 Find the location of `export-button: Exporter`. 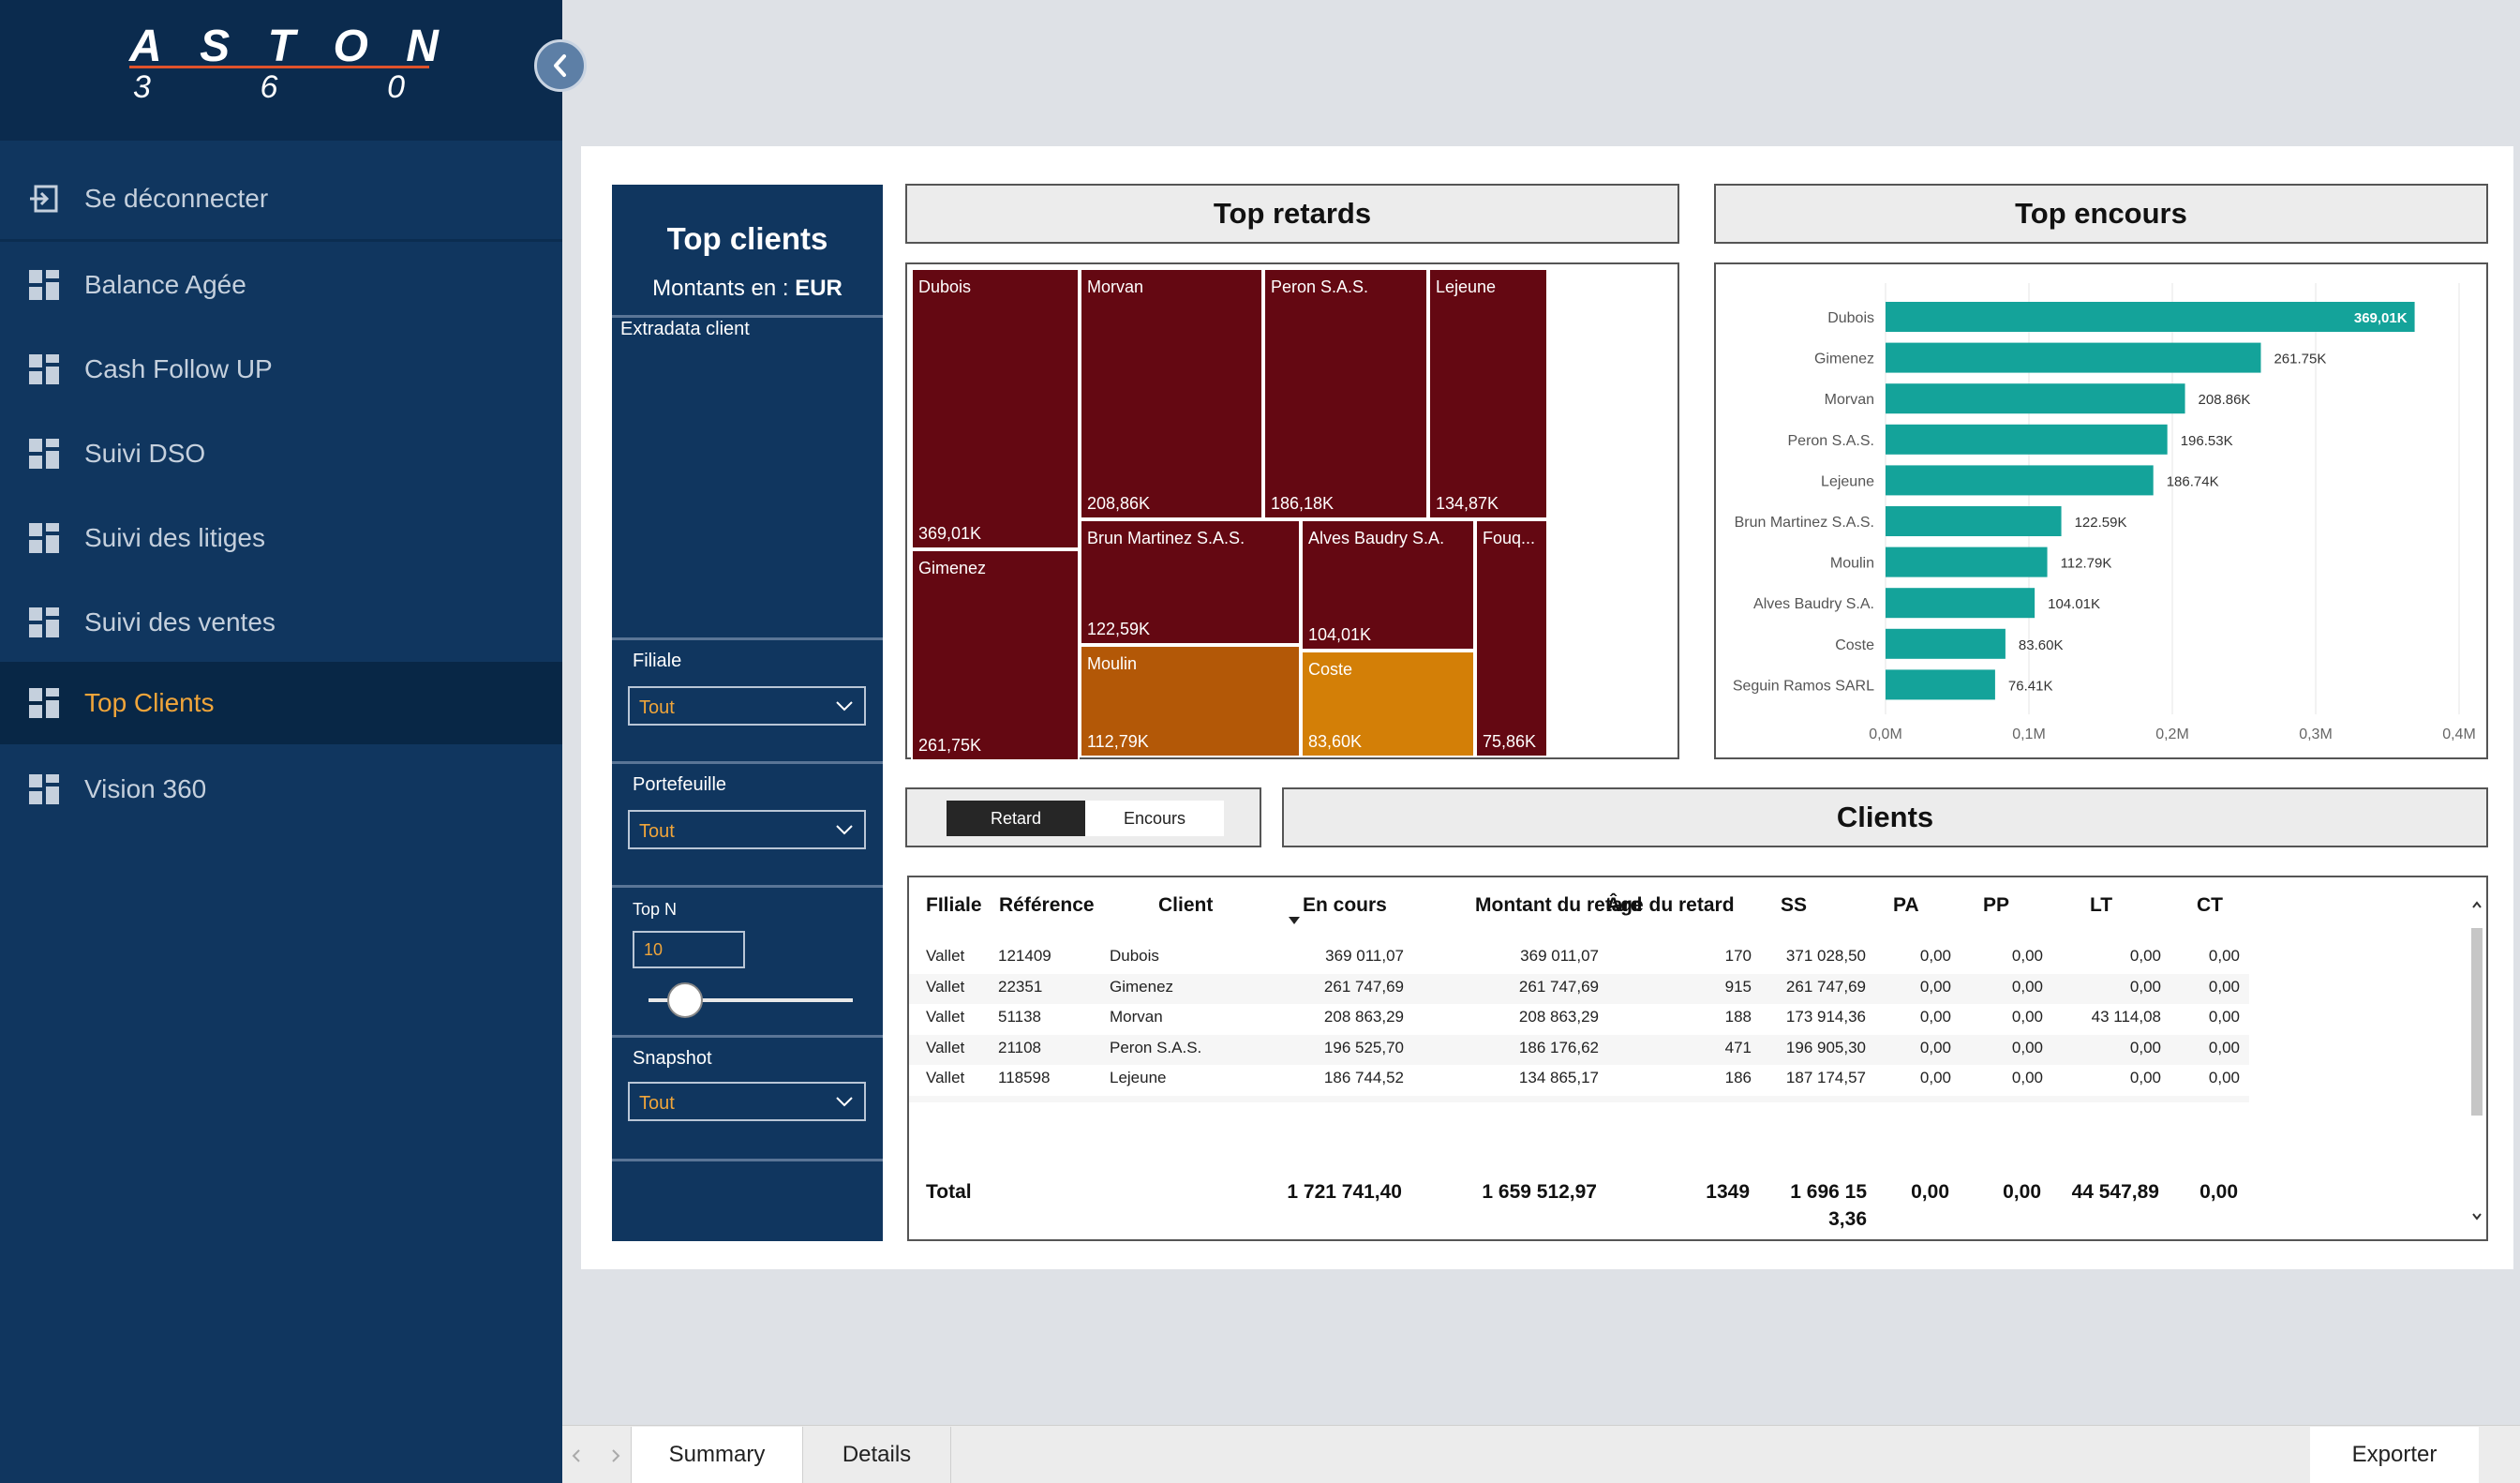

export-button: Exporter is located at coordinates (2394, 1455).